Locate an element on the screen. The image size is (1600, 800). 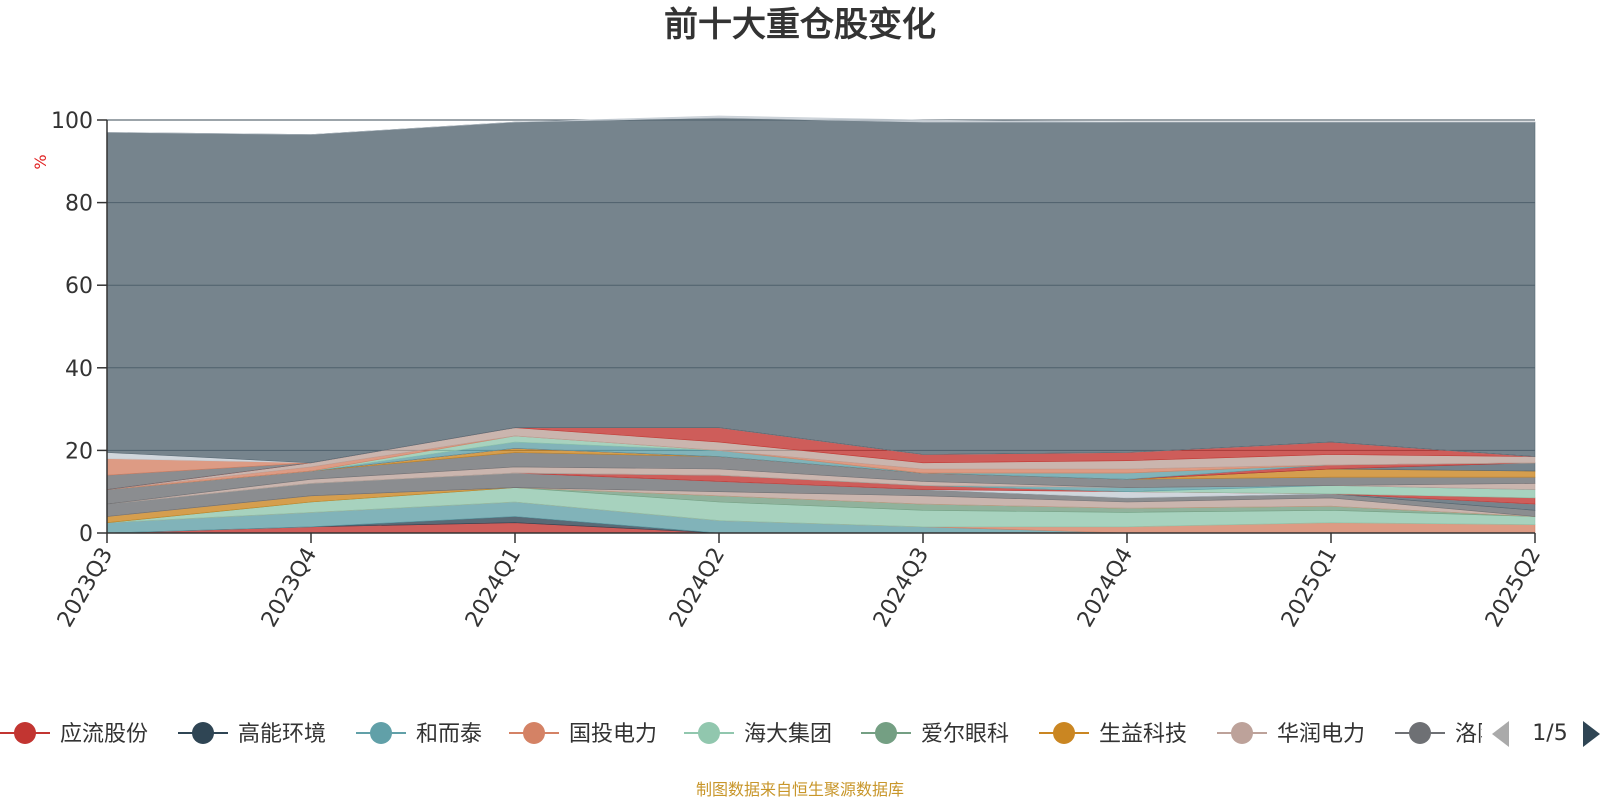
y-axis-unit: % is located at coordinates (40, 161).